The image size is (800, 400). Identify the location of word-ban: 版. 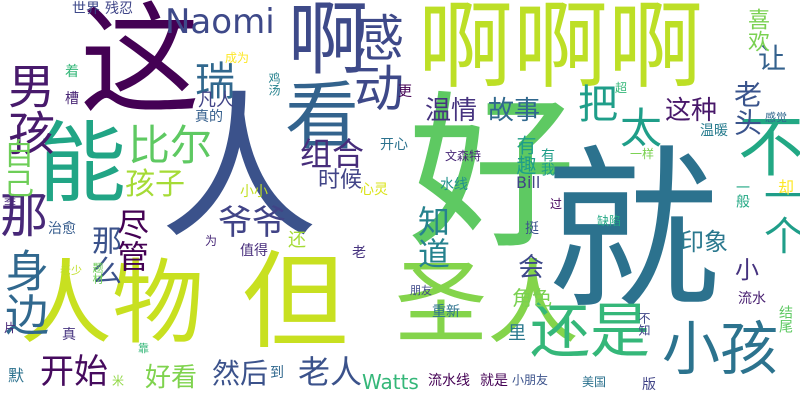
(649, 385).